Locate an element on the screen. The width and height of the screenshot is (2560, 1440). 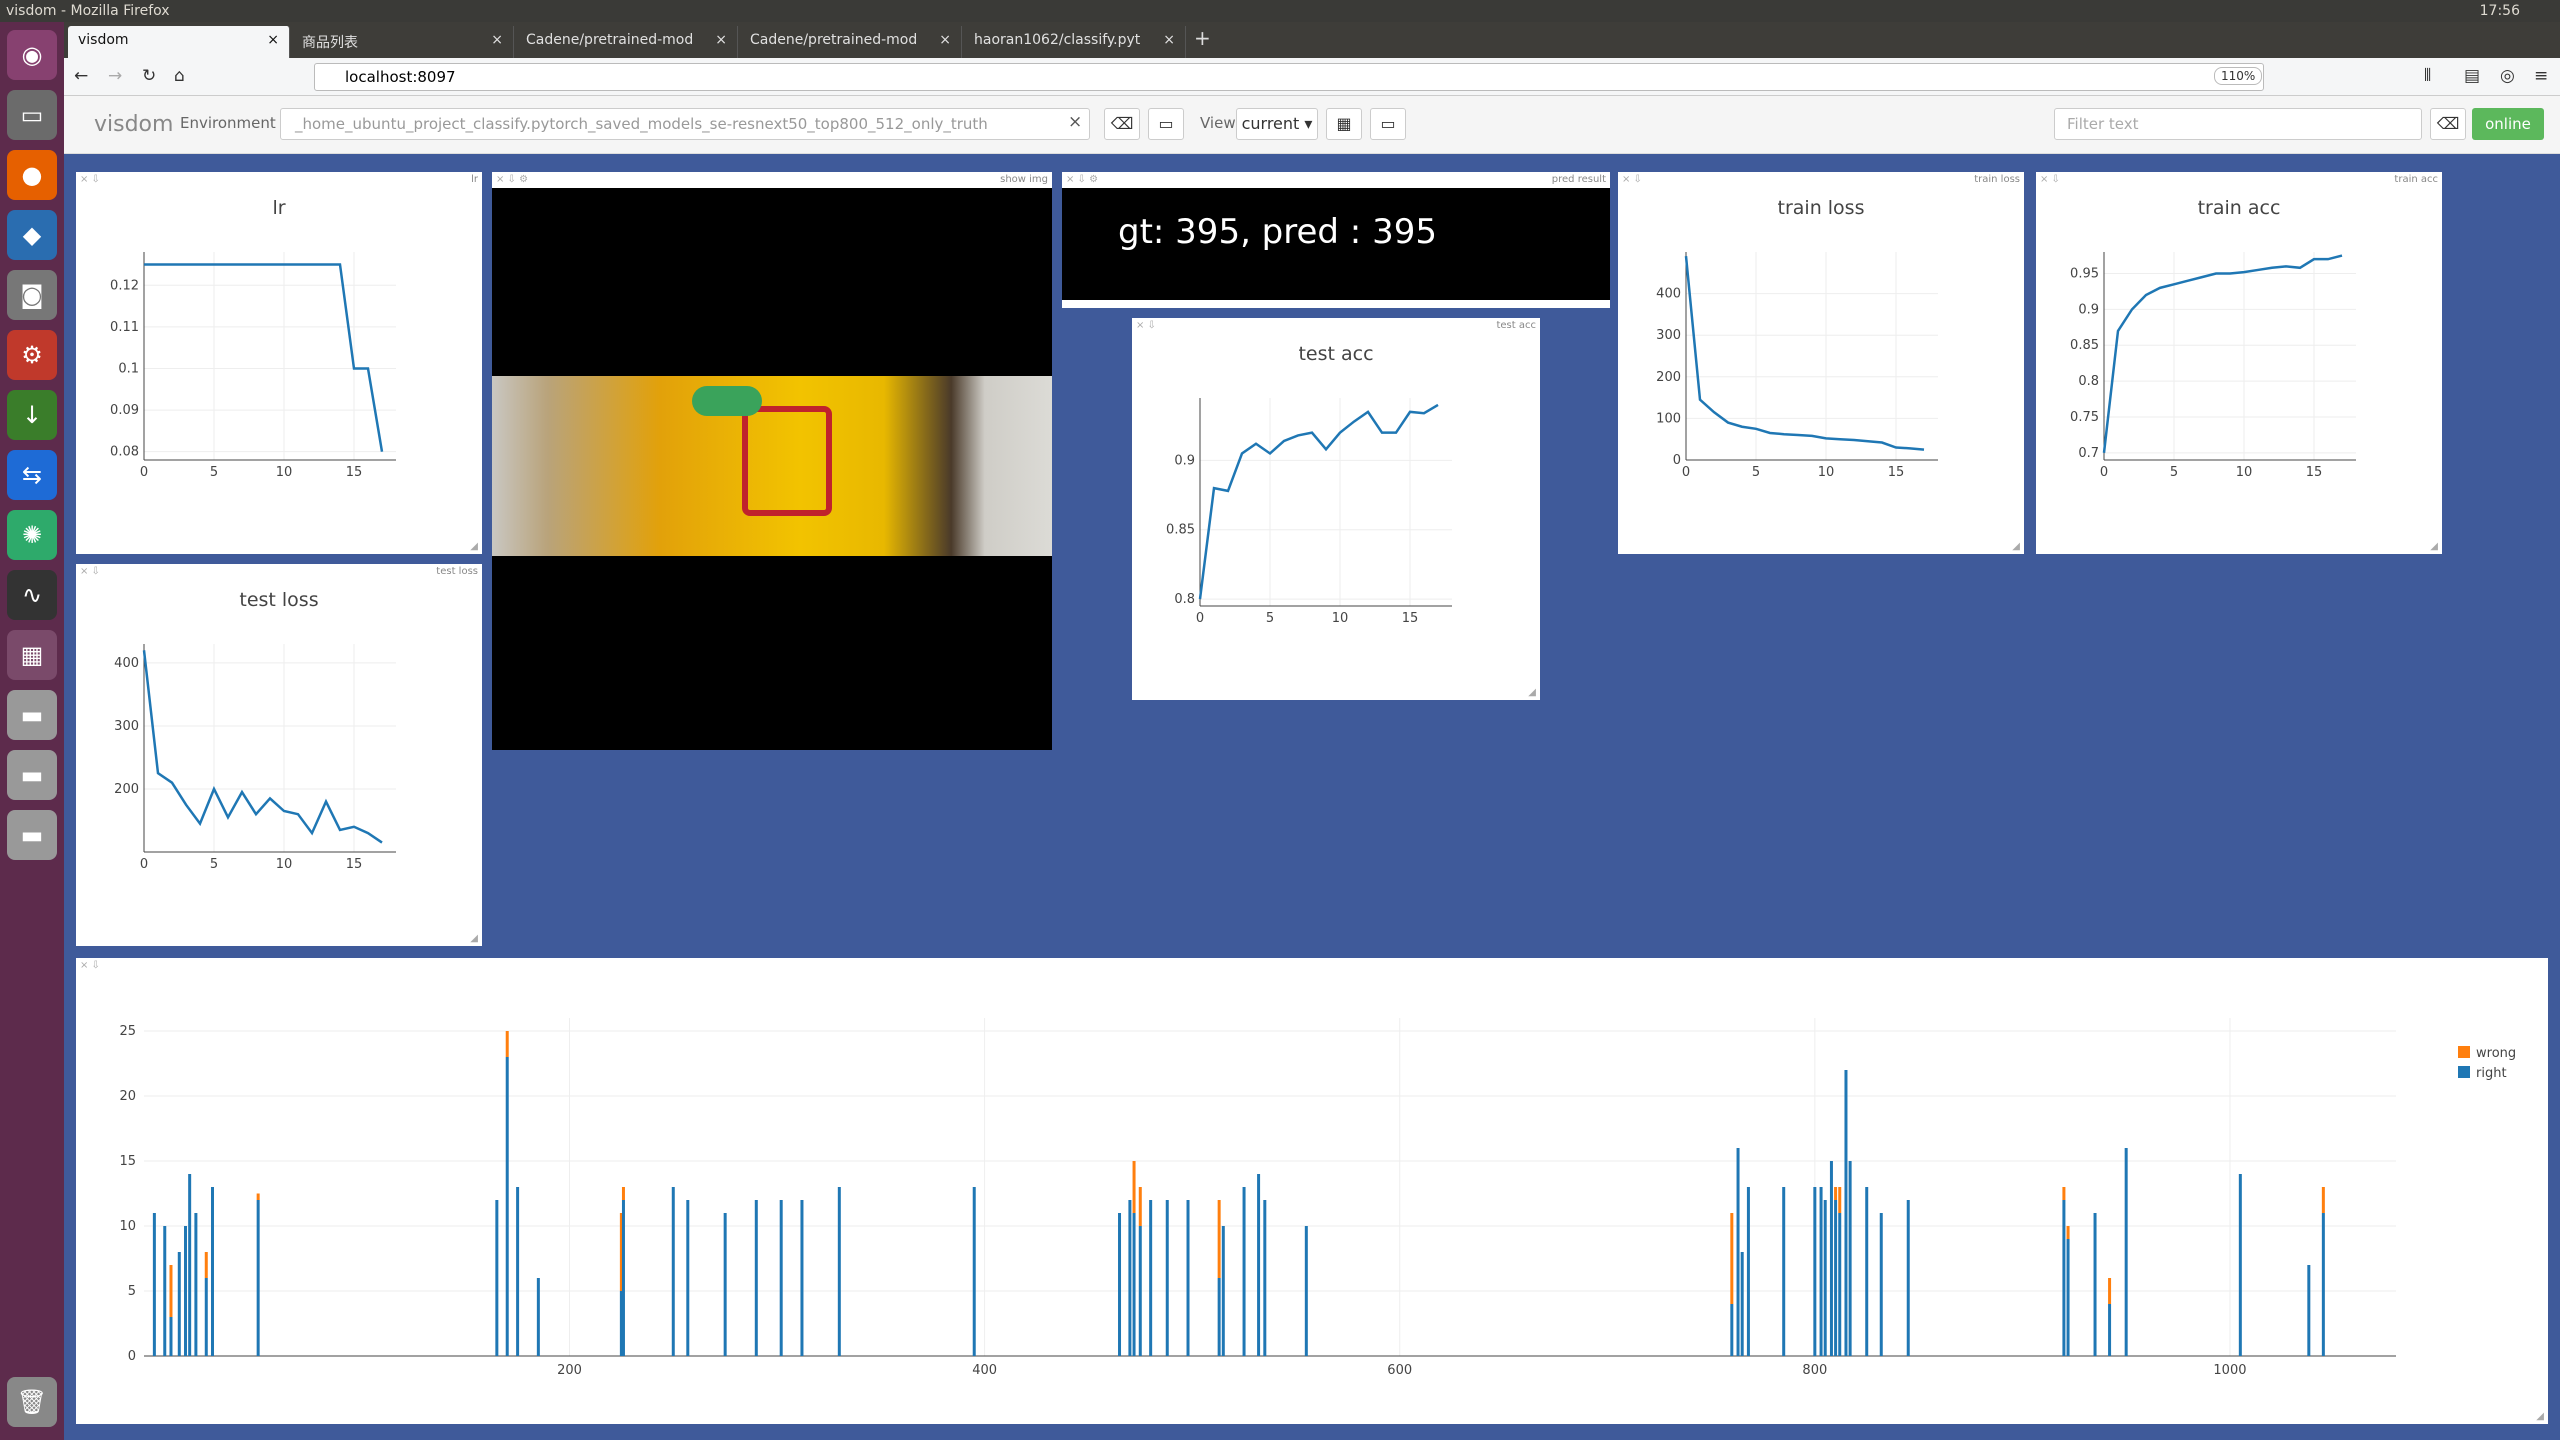
online-status-button: online is located at coordinates (2508, 124).